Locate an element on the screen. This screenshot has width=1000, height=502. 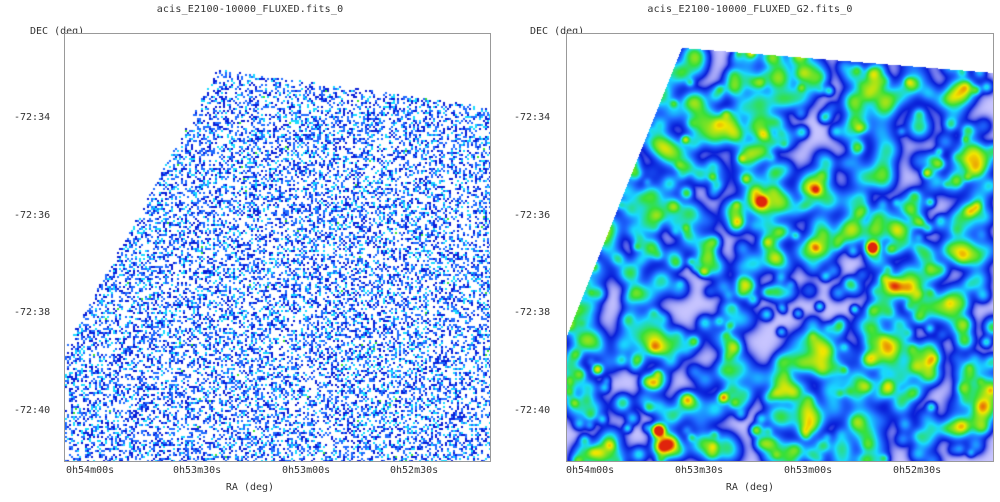
right-dec-axis-label: DEC (deg) is located at coordinates (557, 31).